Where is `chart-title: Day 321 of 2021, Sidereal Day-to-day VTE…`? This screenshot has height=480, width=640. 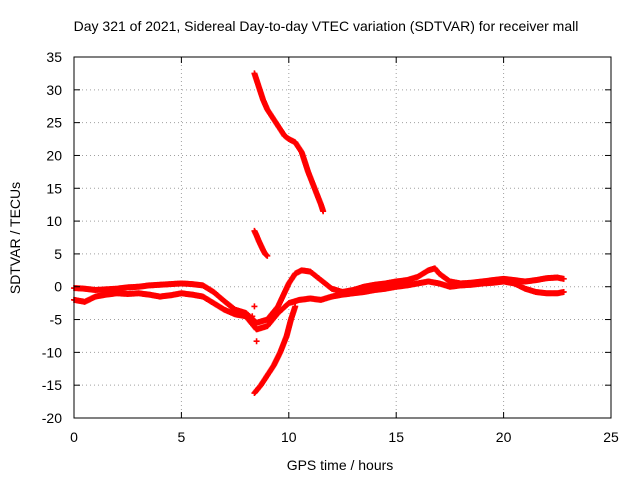 chart-title: Day 321 of 2021, Sidereal Day-to-day VTE… is located at coordinates (326, 26).